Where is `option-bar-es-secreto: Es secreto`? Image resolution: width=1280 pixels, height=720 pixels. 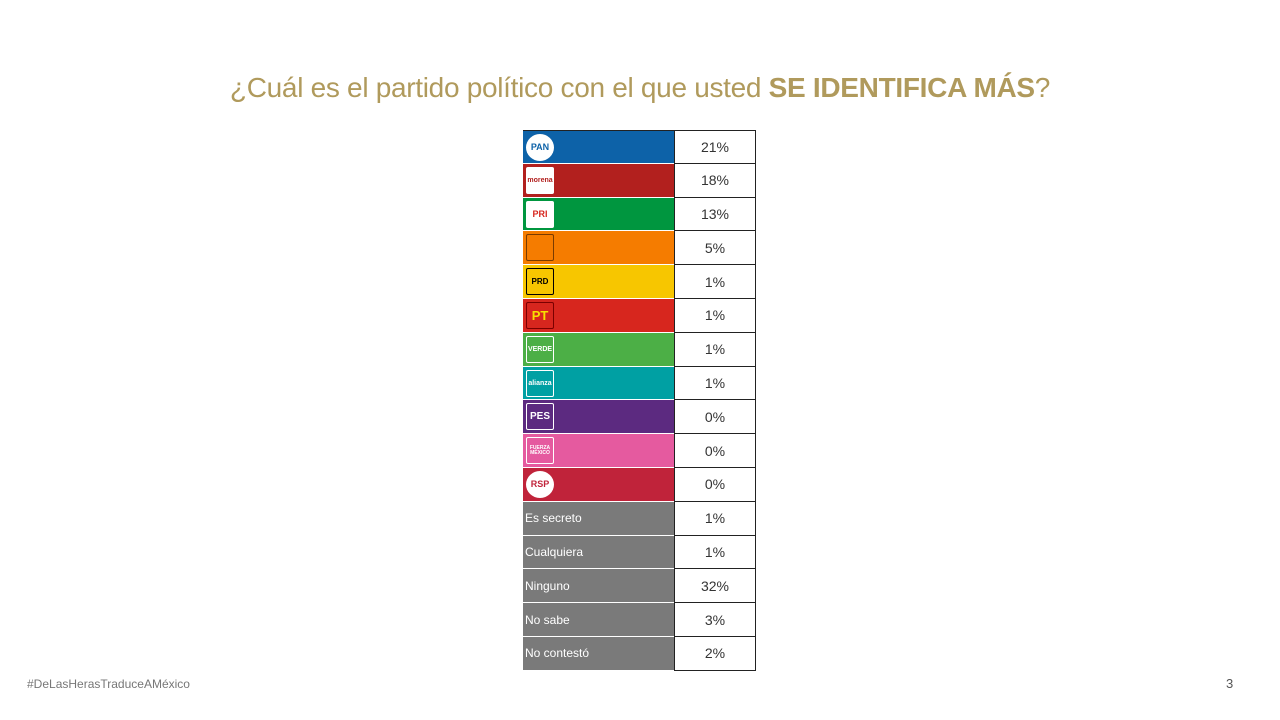 option-bar-es-secreto: Es secreto is located at coordinates (598, 518).